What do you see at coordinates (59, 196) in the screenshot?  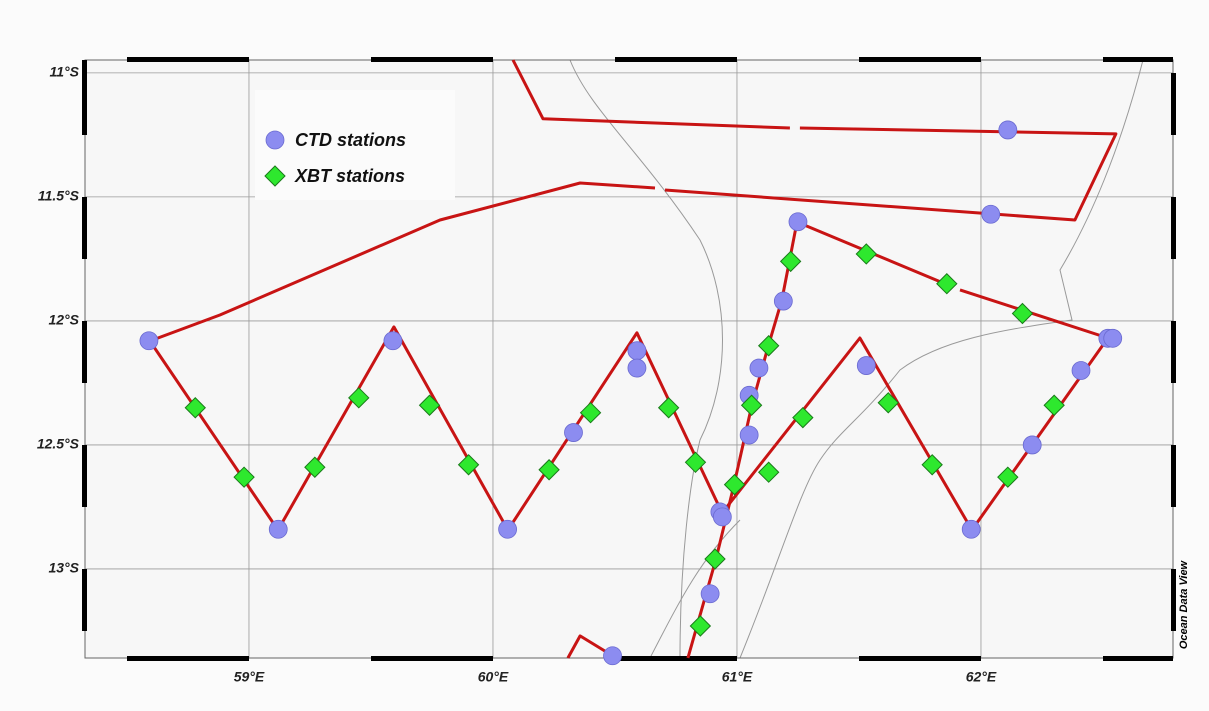 I see `y-tick-label: 11.5°S` at bounding box center [59, 196].